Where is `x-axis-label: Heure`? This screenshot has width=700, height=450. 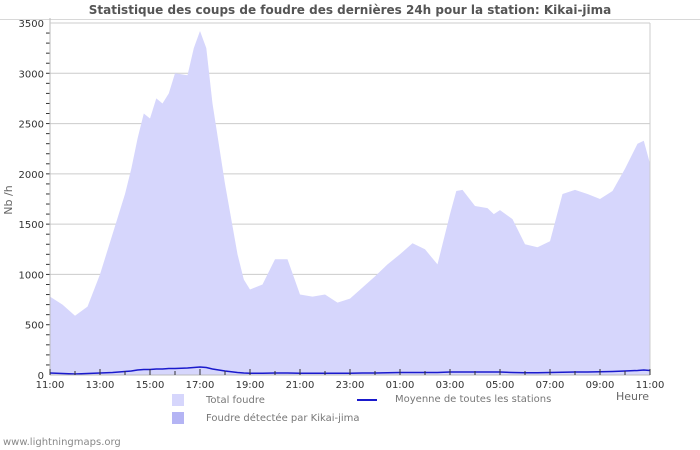
x-axis-label: Heure is located at coordinates (633, 396).